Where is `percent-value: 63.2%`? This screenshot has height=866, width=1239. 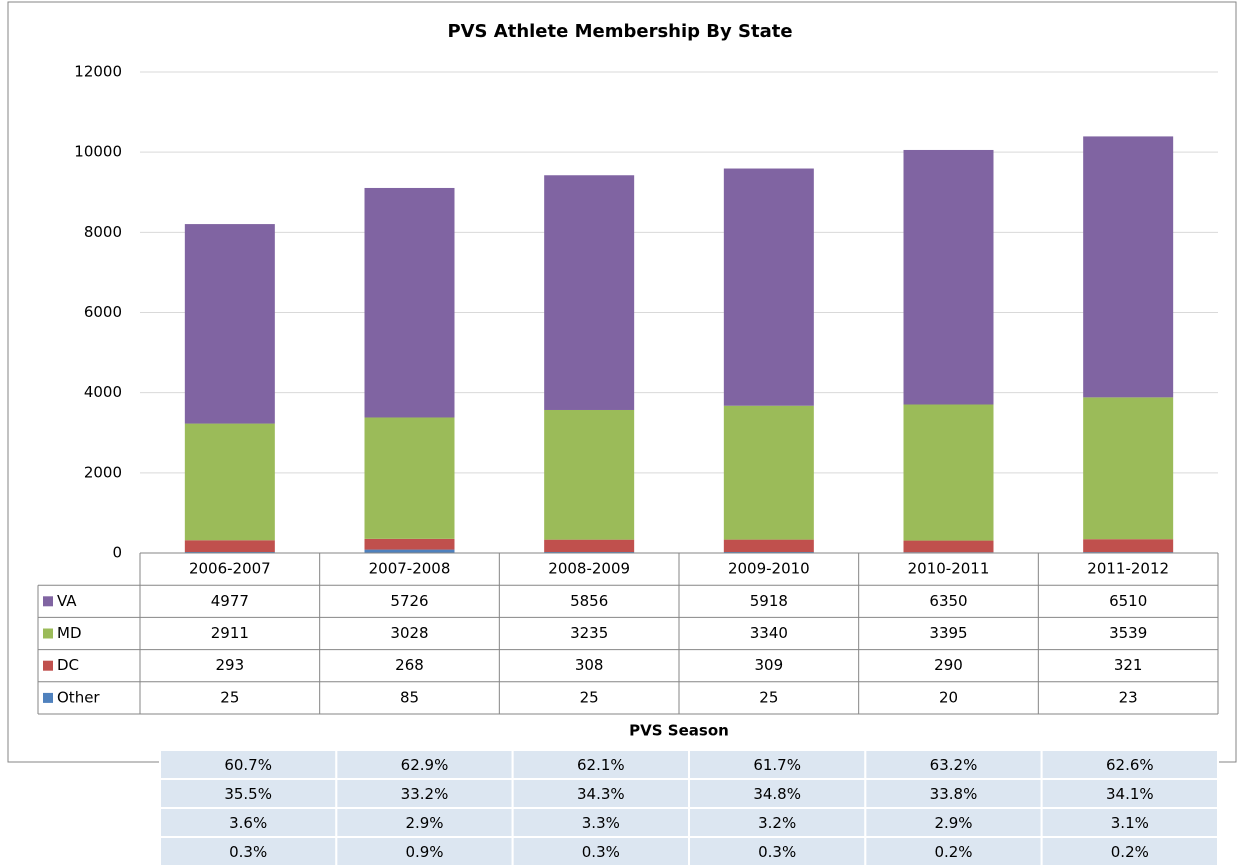
percent-value: 63.2% is located at coordinates (954, 765).